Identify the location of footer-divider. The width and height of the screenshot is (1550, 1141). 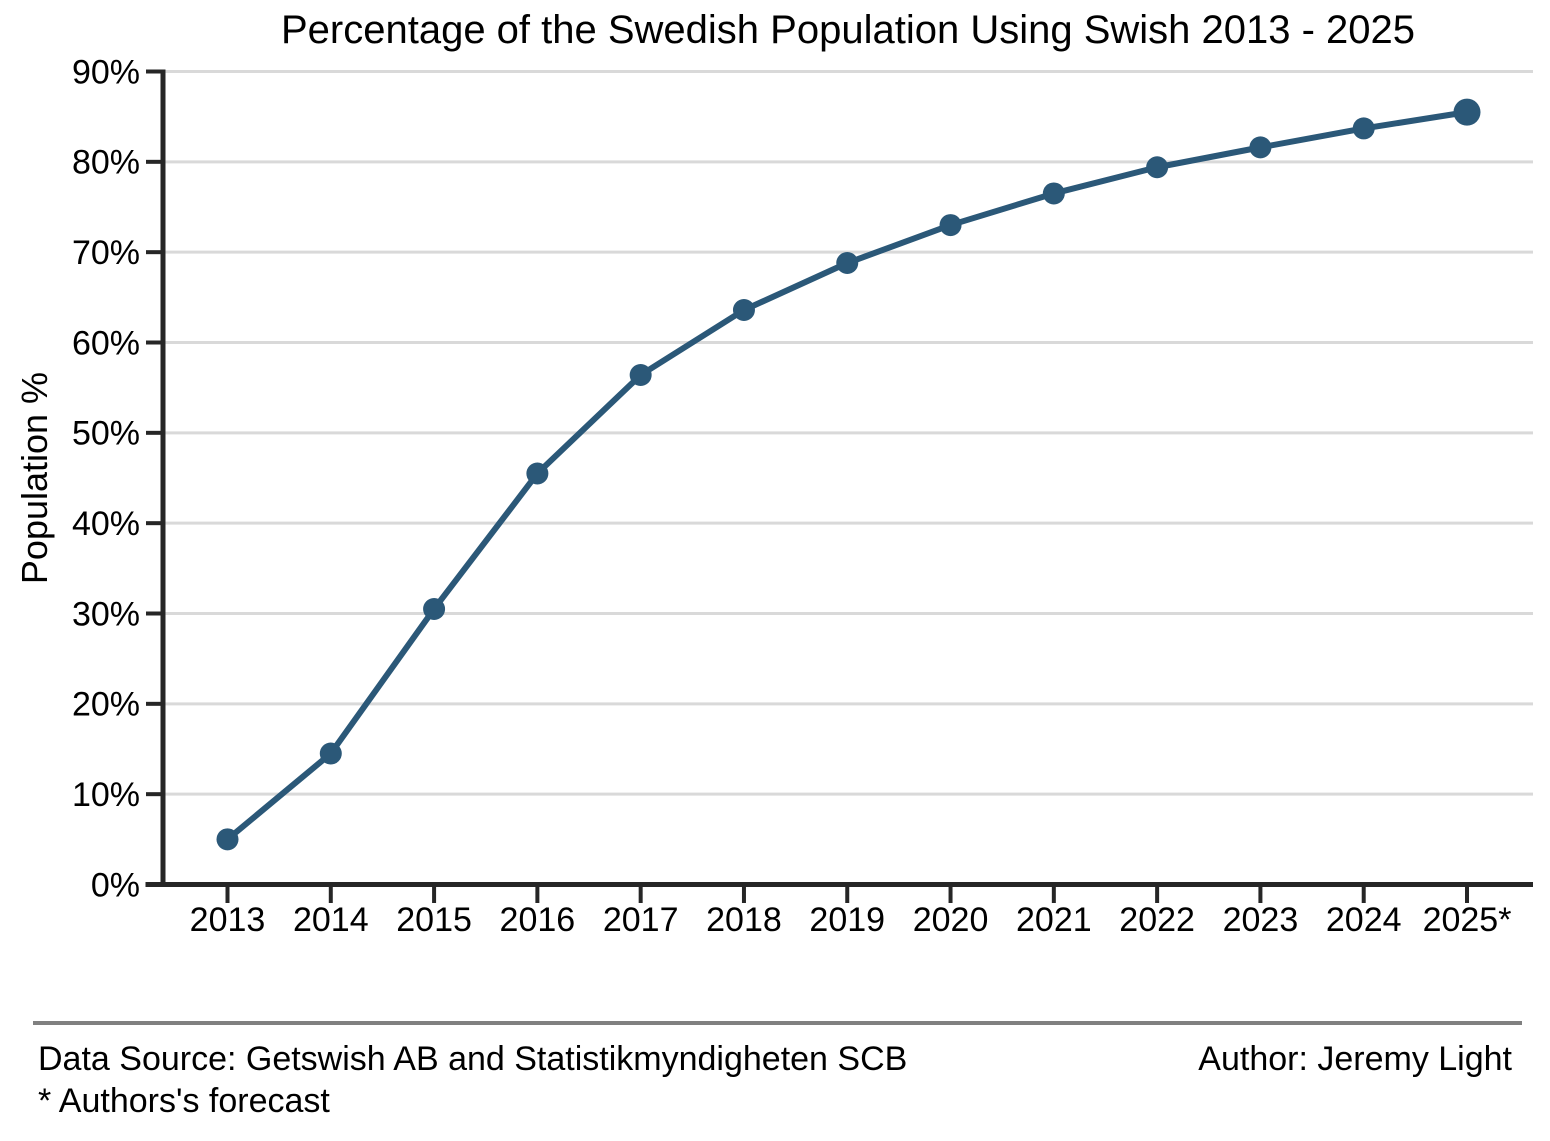
(777, 1023).